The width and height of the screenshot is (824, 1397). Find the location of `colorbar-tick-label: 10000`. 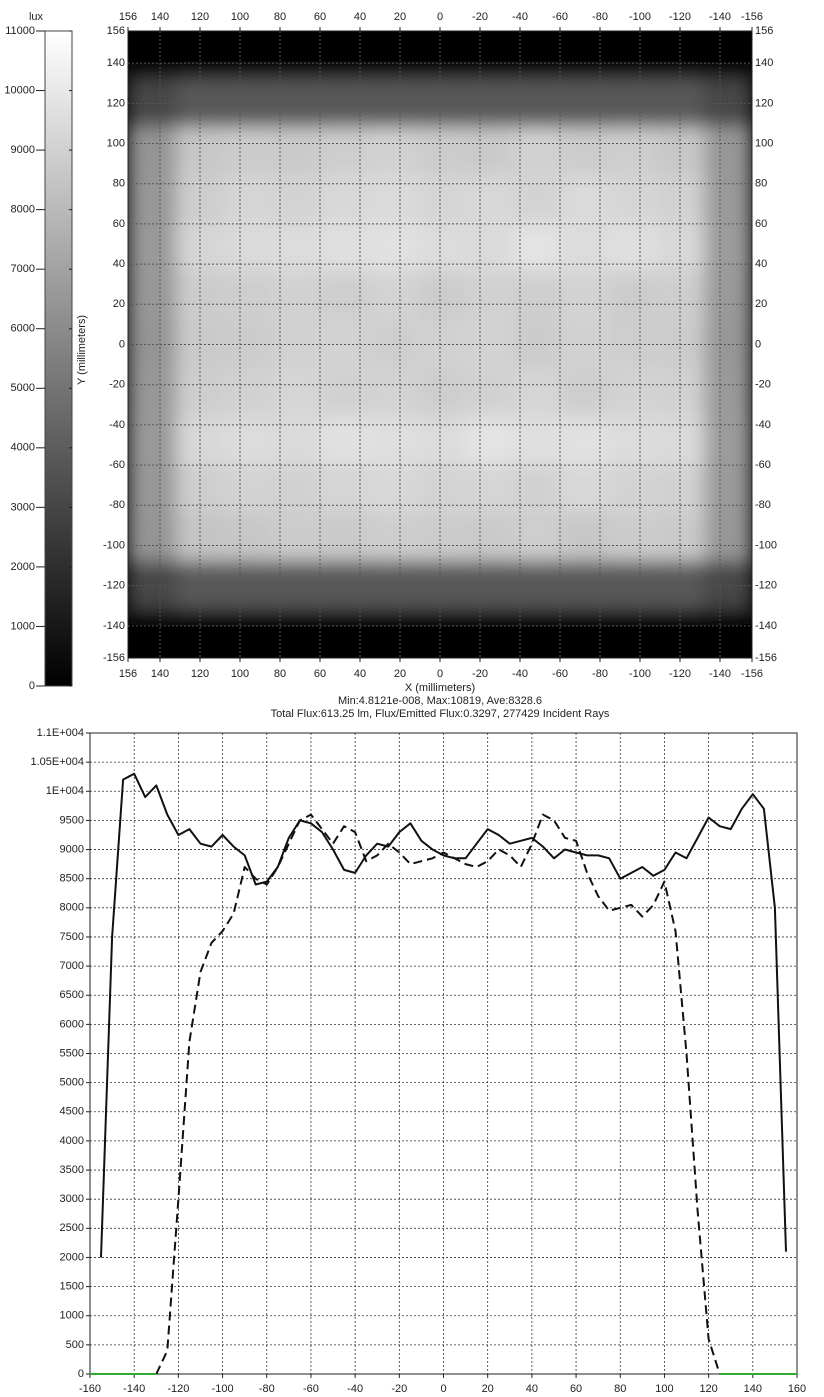

colorbar-tick-label: 10000 is located at coordinates (19, 90).